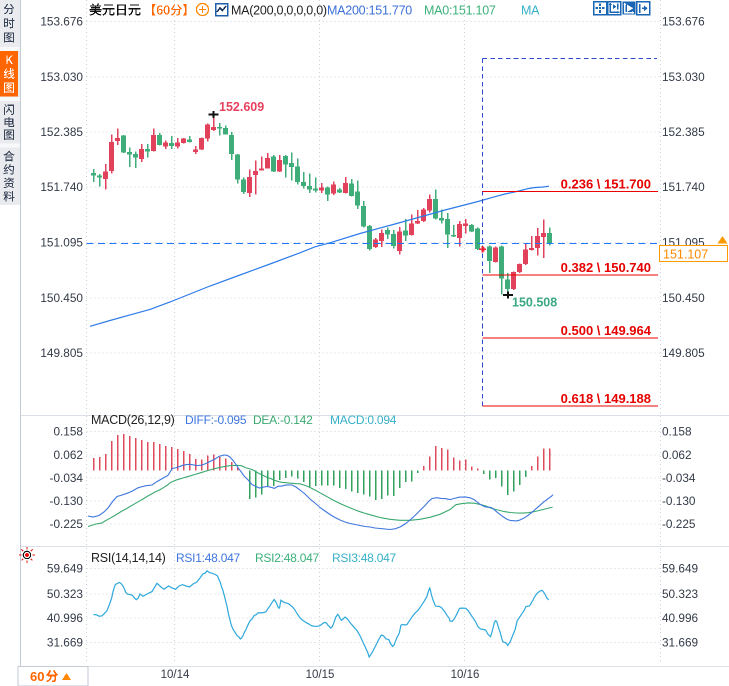 The width and height of the screenshot is (729, 686). I want to click on svg-text: 150.508, so click(534, 303).